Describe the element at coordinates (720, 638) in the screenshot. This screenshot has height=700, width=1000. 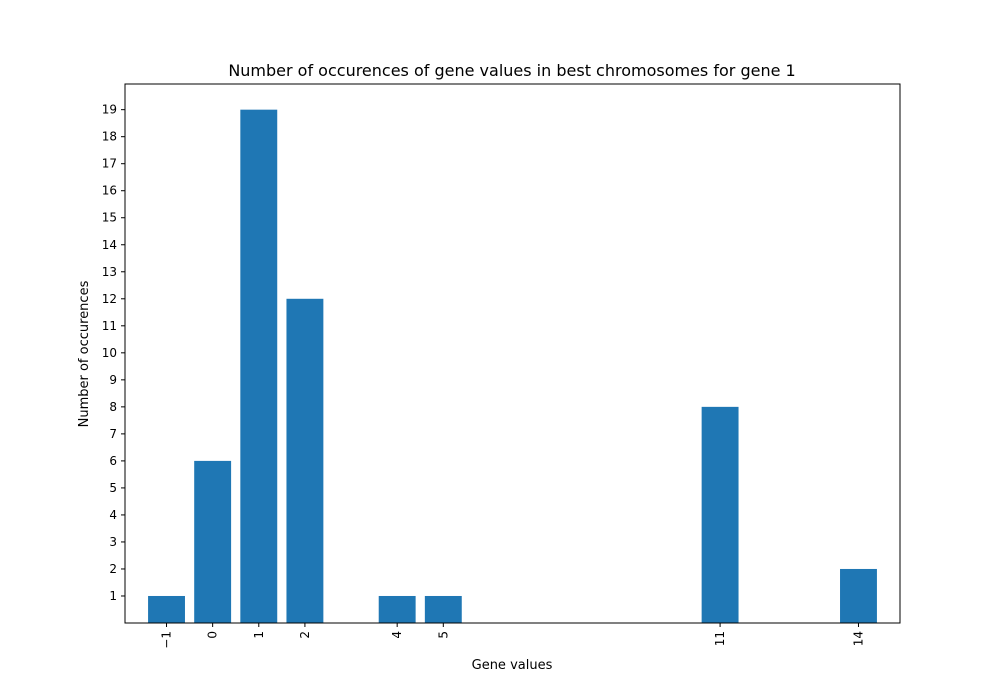
I see `x-tick-label: 11` at that location.